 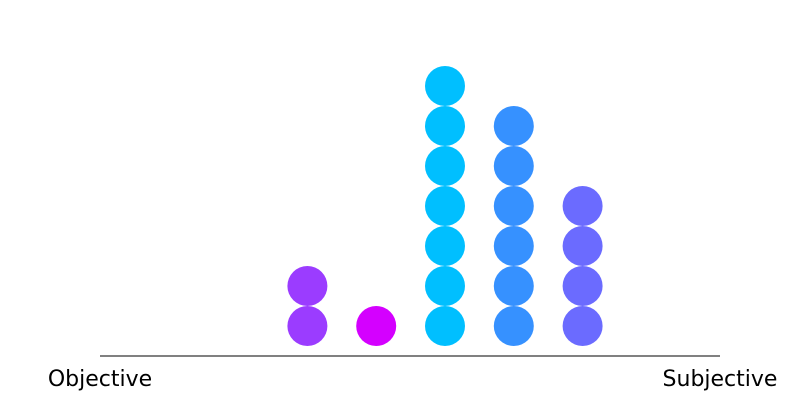 What do you see at coordinates (720, 379) in the screenshot?
I see `right-axis-label: Subjective` at bounding box center [720, 379].